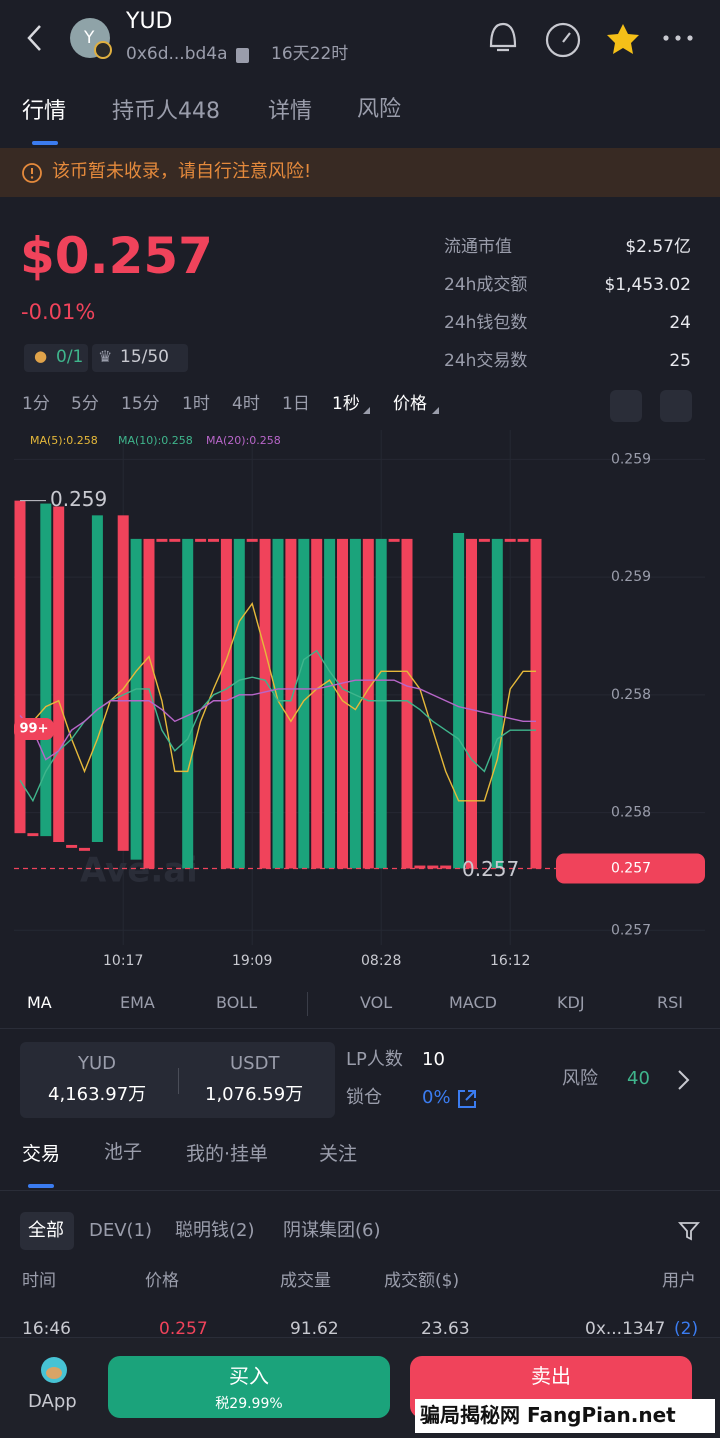  I want to click on tab-indicator, so click(45, 143).